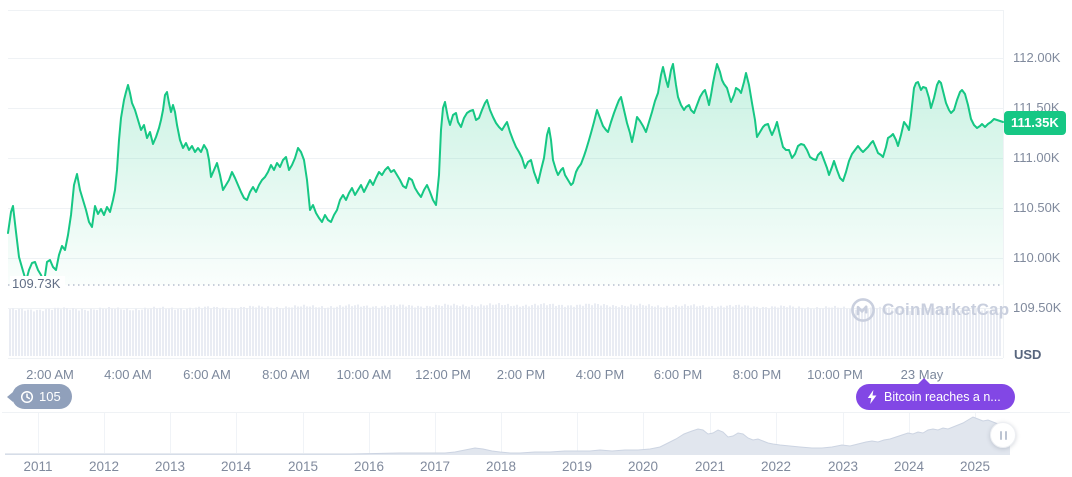 The width and height of the screenshot is (1072, 477). I want to click on year-axis-tick: 2023, so click(843, 466).